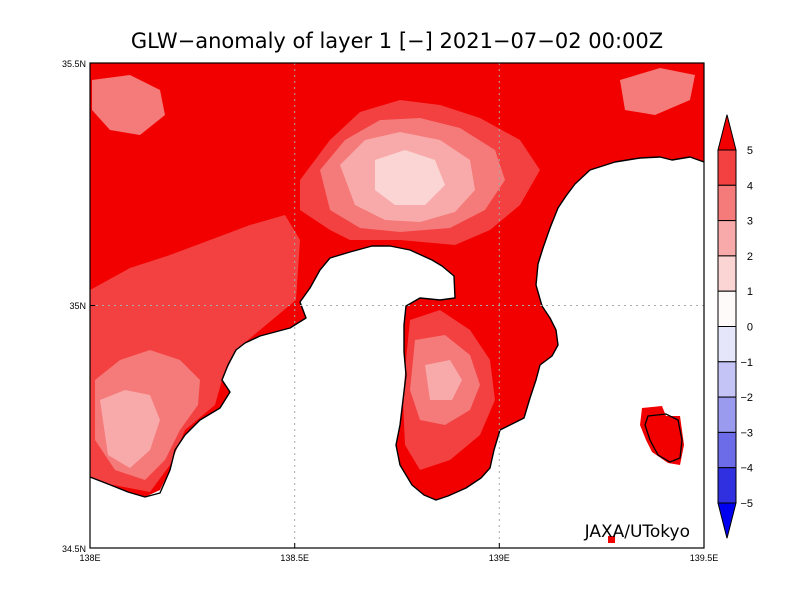 Image resolution: width=792 pixels, height=612 pixels. Describe the element at coordinates (637, 532) in the screenshot. I see `credit-label: JAXA/UTokyo` at that location.